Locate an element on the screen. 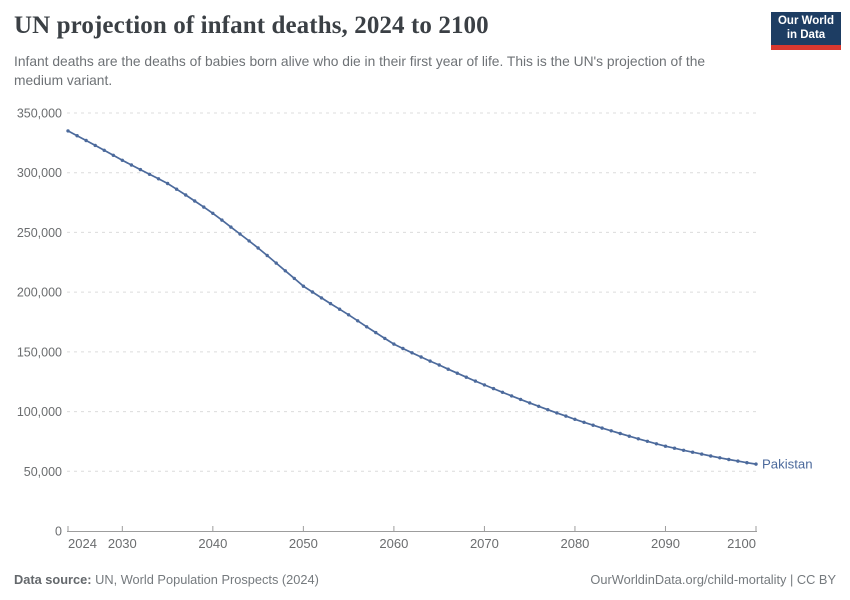 The height and width of the screenshot is (600, 850). x-tick-label: 2070 is located at coordinates (484, 543).